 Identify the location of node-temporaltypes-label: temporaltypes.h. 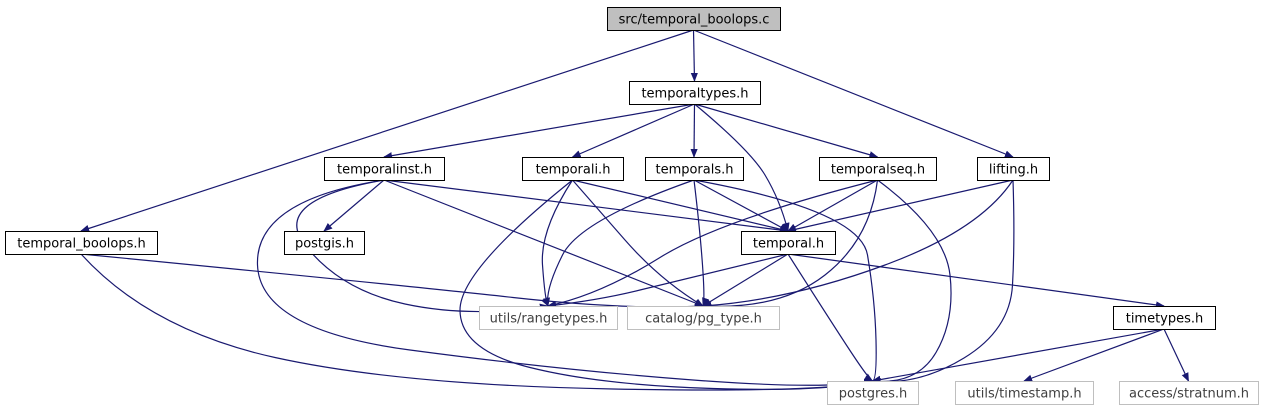
(694, 94).